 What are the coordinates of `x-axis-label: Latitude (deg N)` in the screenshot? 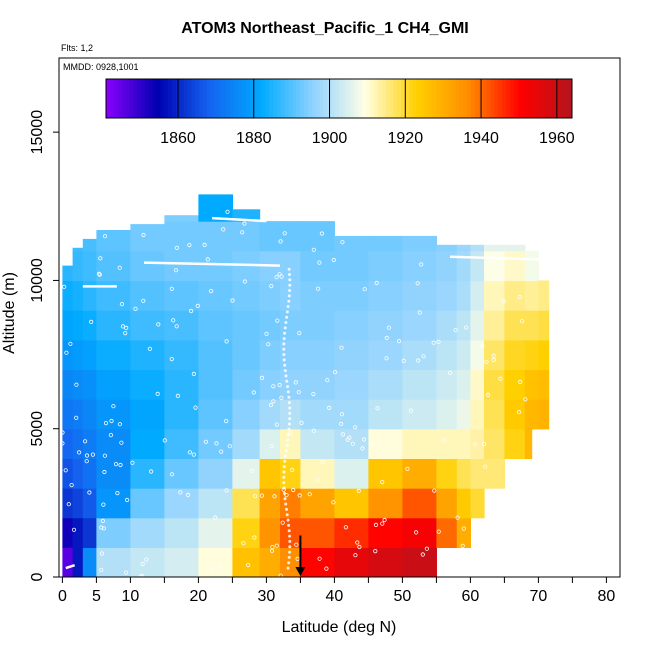 It's located at (339, 627).